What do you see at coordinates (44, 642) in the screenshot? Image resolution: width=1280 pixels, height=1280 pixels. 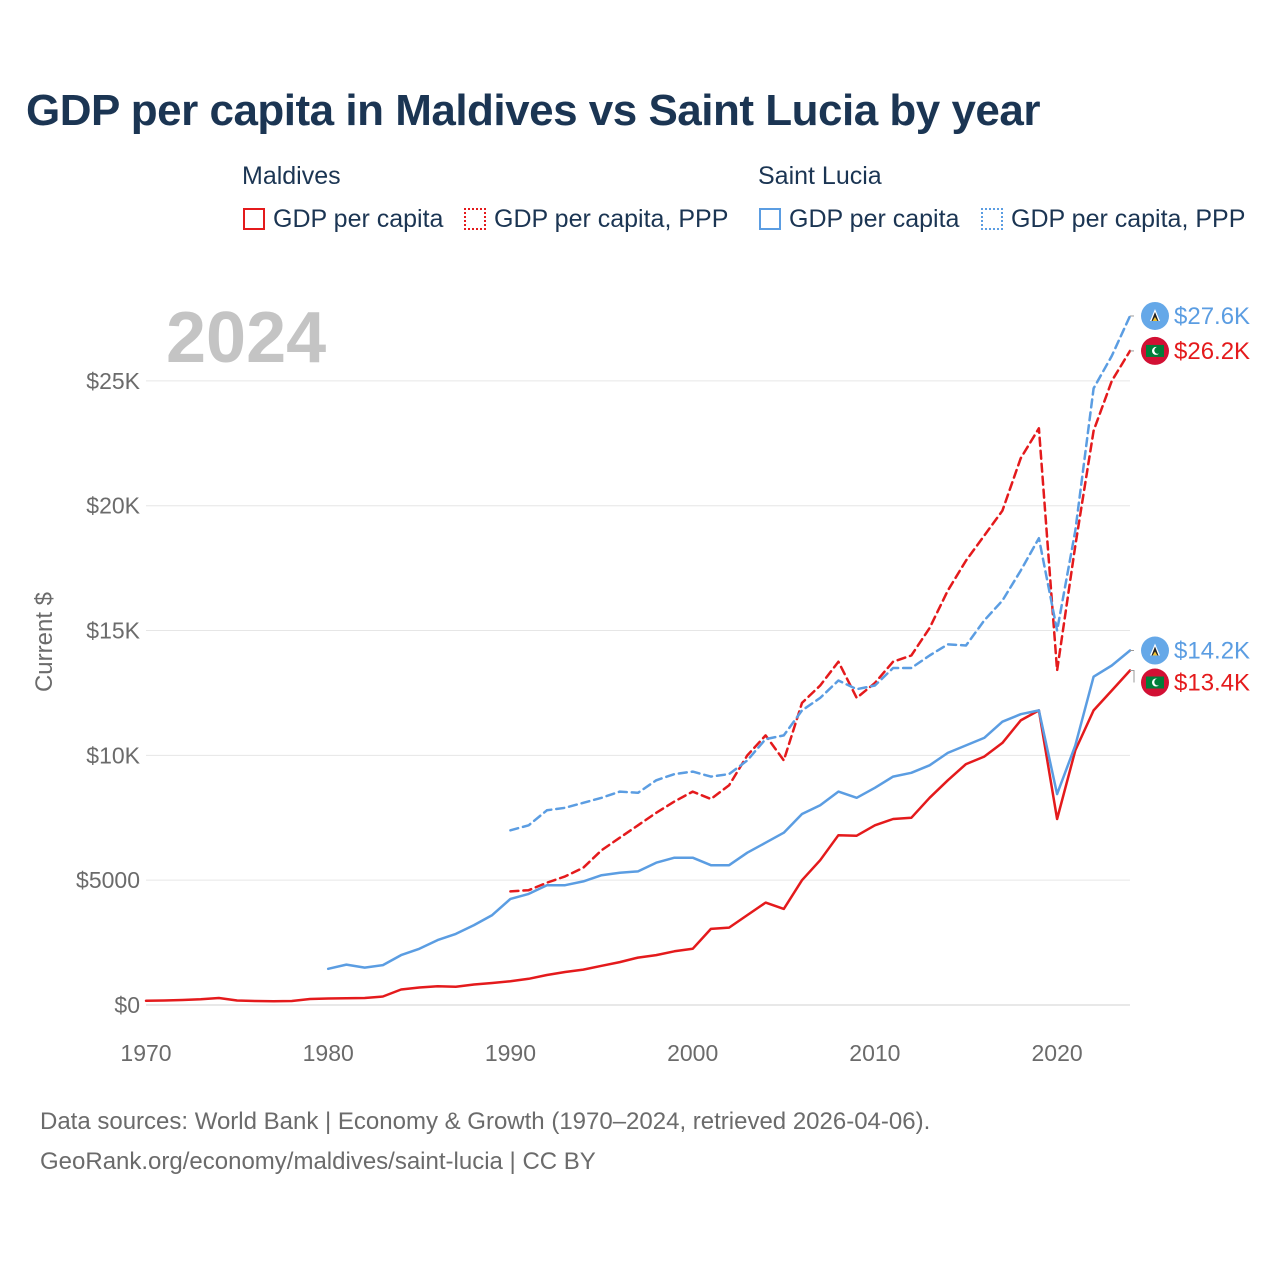 I see `y-axis-label: Current $` at bounding box center [44, 642].